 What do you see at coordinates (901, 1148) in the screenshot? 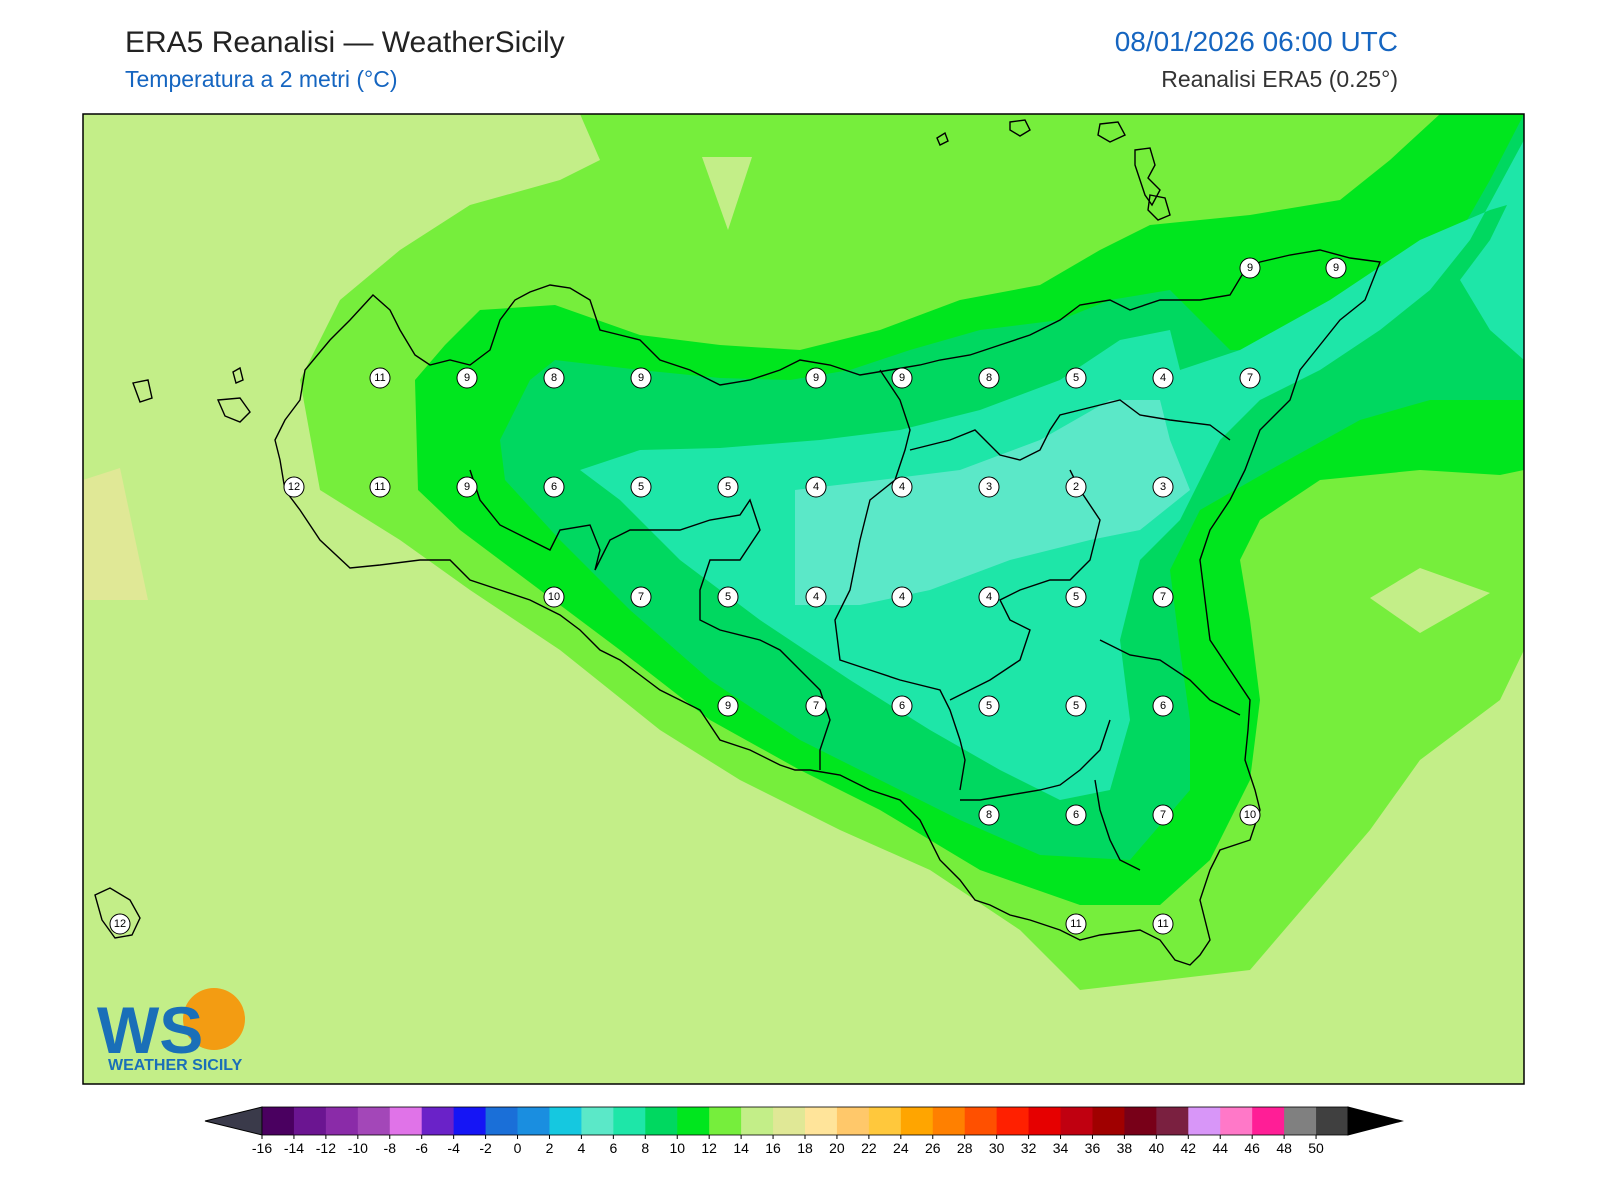
I see `colorbar-tick-label: 24` at bounding box center [901, 1148].